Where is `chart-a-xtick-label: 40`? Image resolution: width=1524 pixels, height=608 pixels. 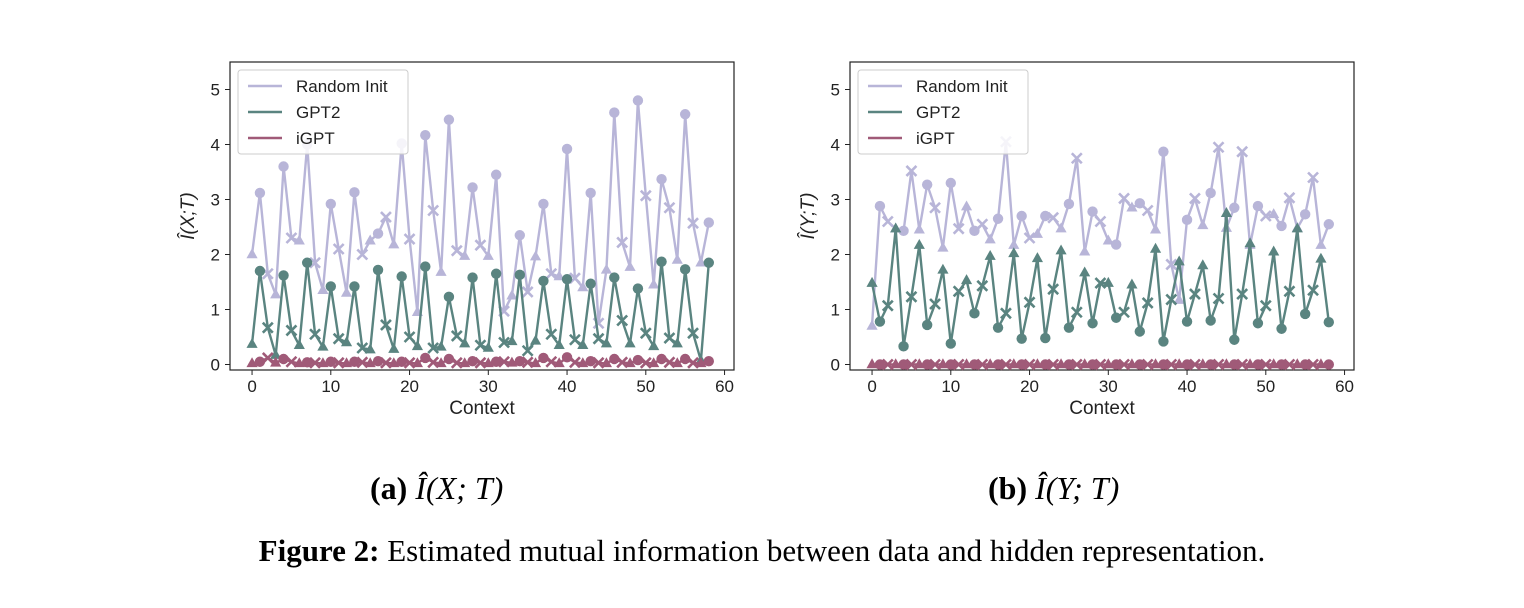 chart-a-xtick-label: 40 is located at coordinates (567, 386).